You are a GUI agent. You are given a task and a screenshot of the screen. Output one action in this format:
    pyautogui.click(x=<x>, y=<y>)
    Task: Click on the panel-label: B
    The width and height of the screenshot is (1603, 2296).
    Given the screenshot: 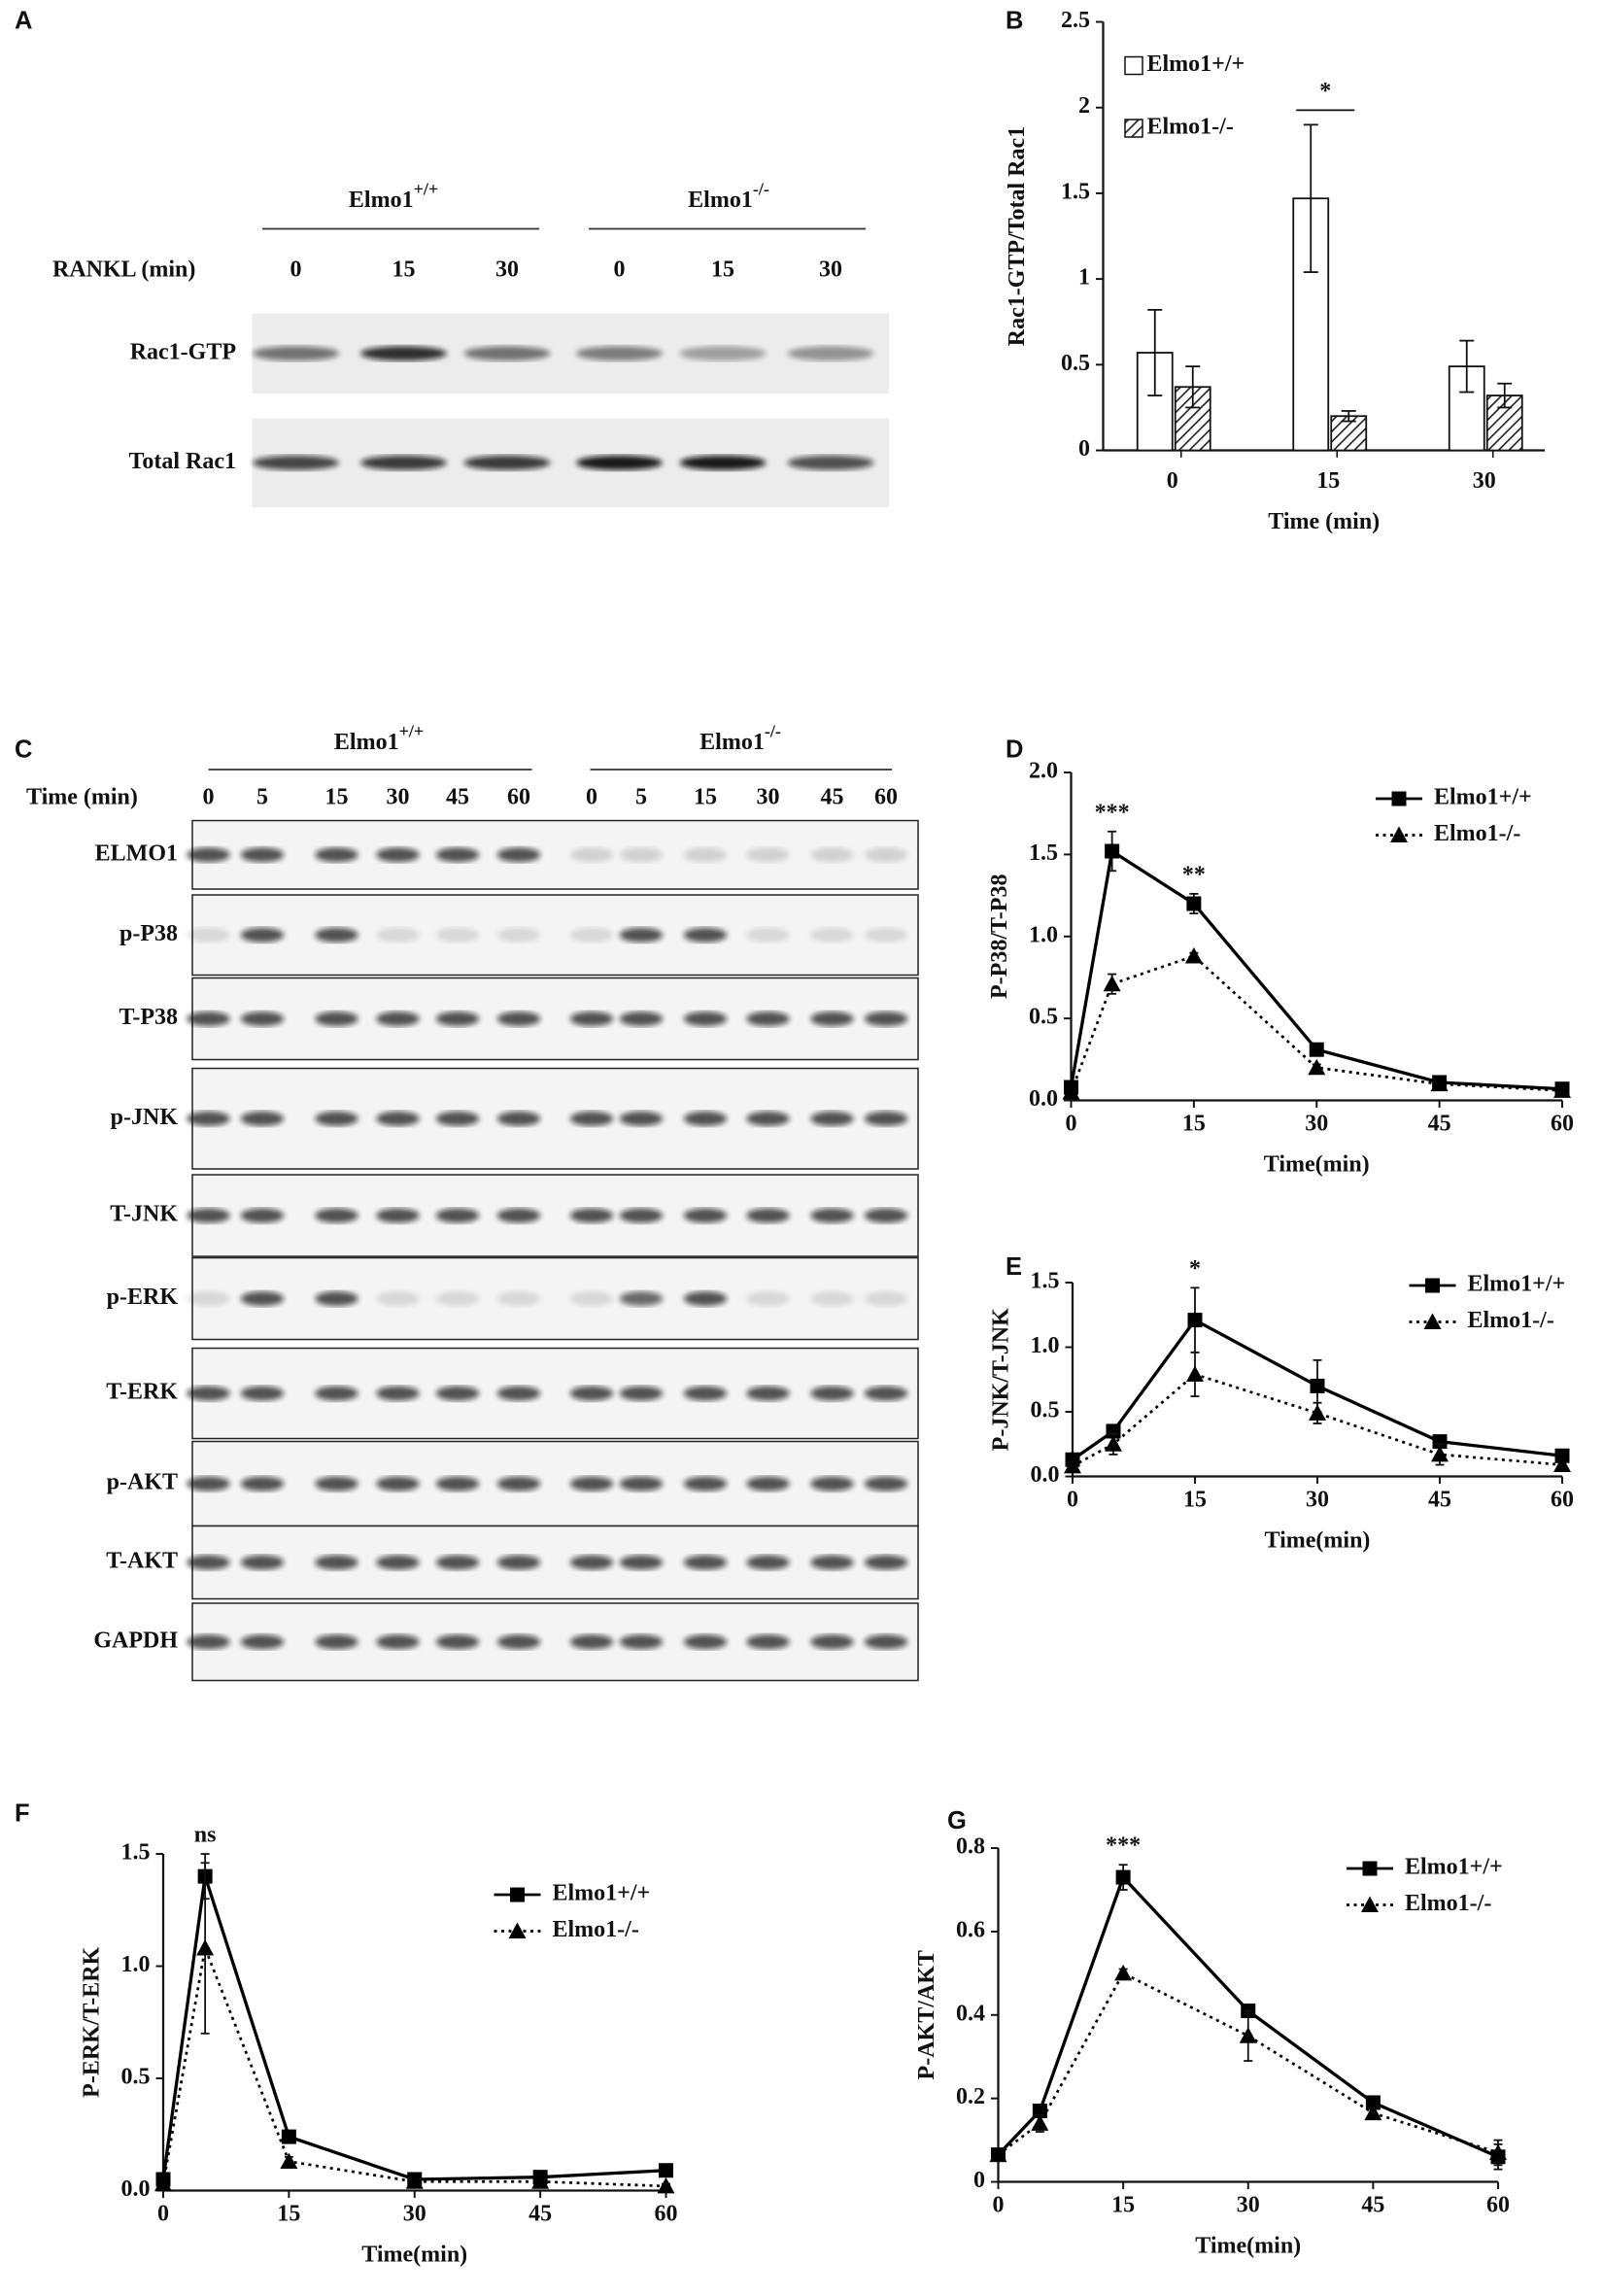 What is the action you would take?
    pyautogui.click(x=1014, y=20)
    